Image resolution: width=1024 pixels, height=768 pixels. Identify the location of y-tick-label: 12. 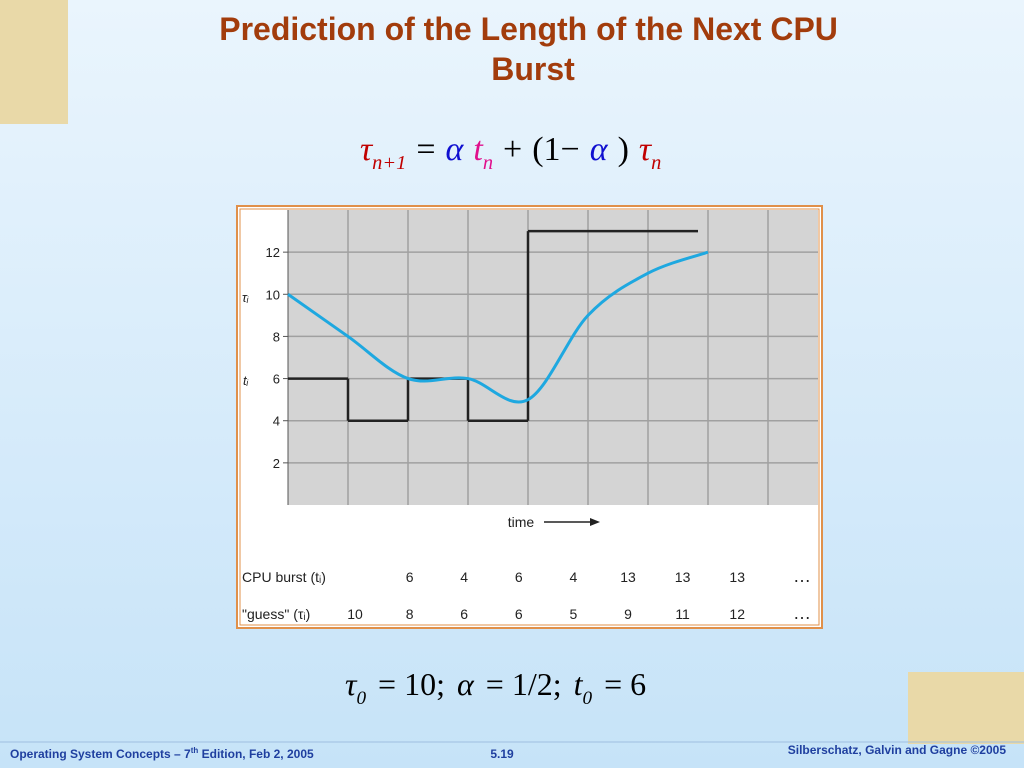
(273, 252).